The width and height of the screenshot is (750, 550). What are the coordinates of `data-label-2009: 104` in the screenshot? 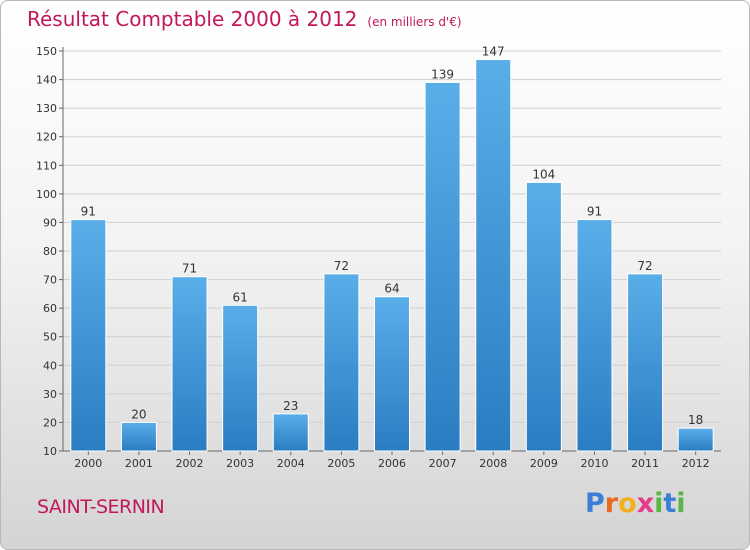 It's located at (543, 174).